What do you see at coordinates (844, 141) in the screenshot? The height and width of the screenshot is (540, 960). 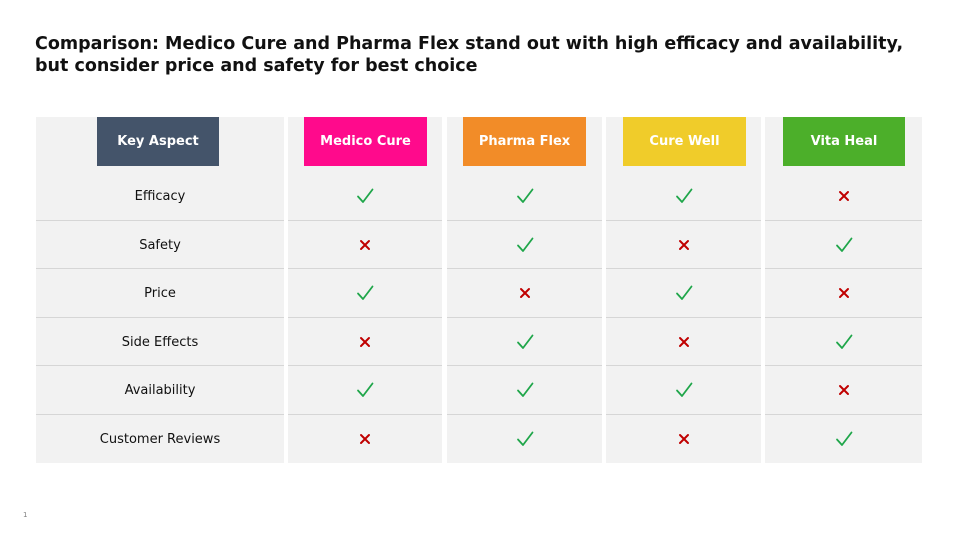 I see `header-product: Vita Heal` at bounding box center [844, 141].